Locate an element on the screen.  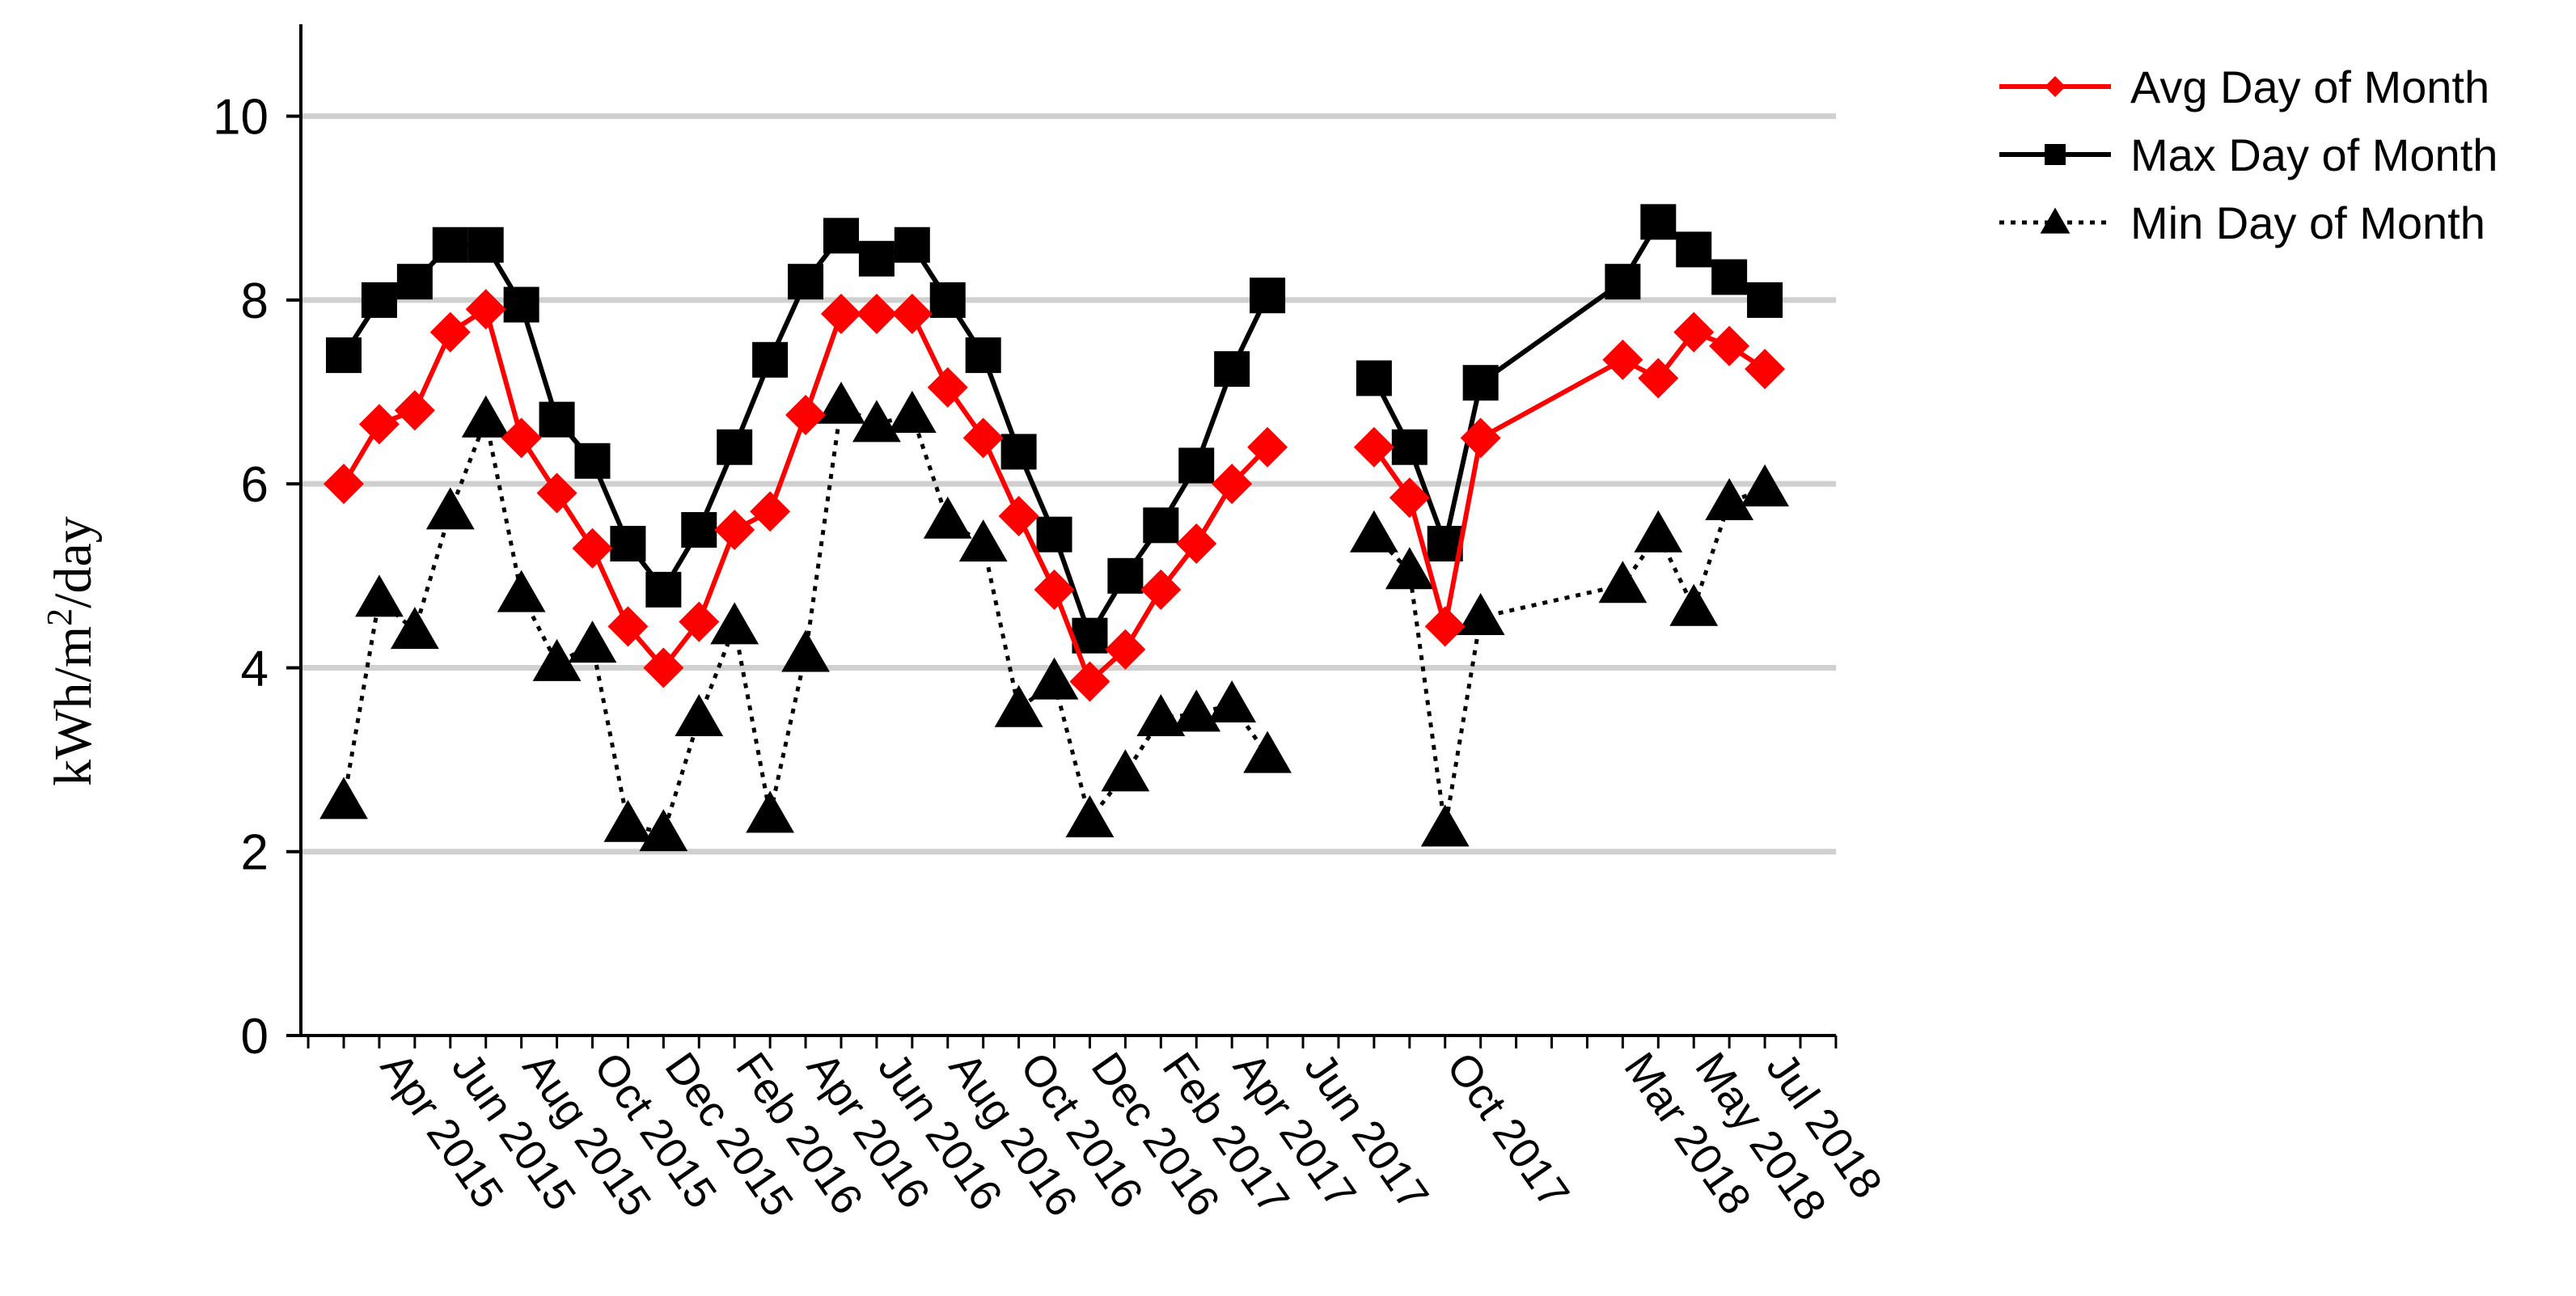
legend-label: Avg Day of Month is located at coordinates (2309, 86).